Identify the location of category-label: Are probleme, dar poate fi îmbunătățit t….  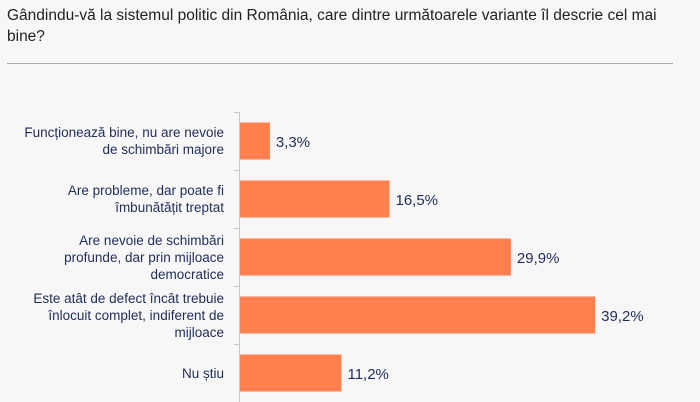
(145, 199).